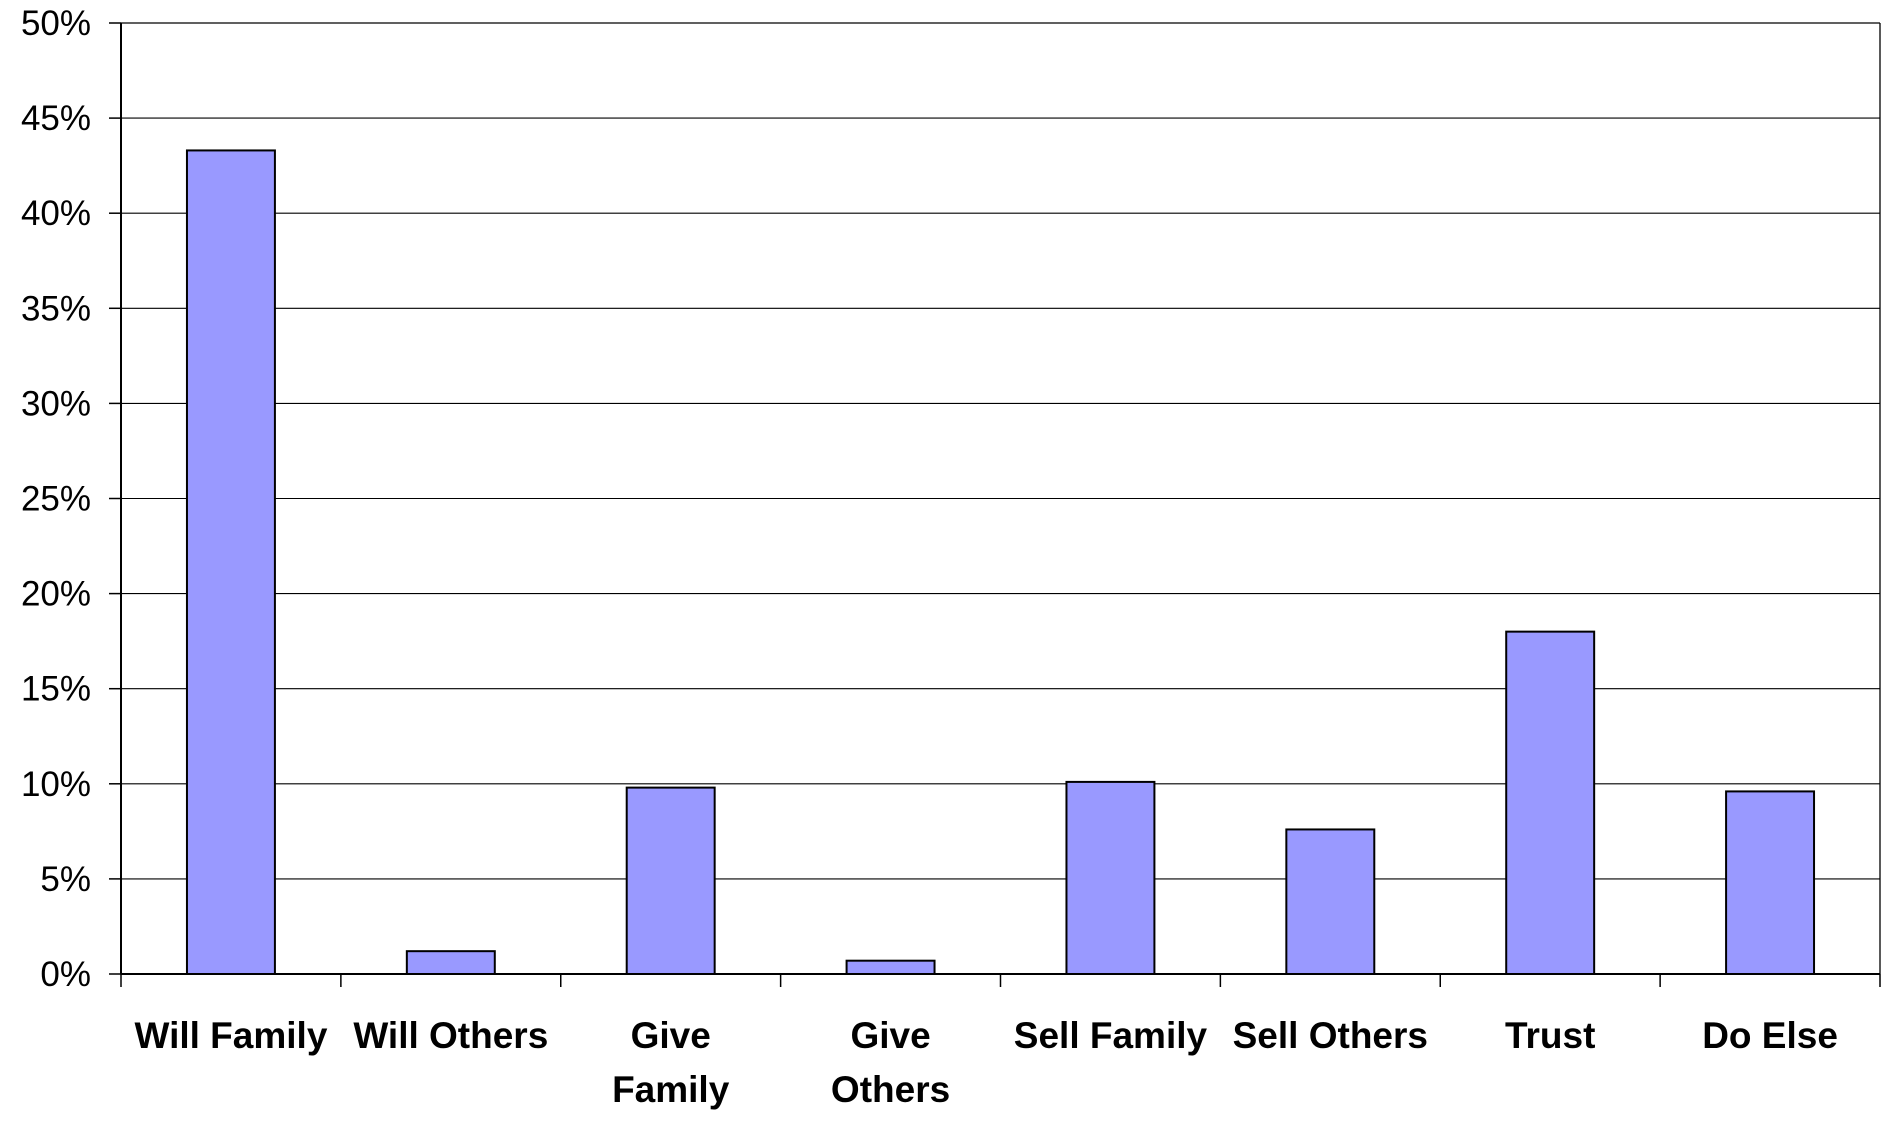 Image resolution: width=1883 pixels, height=1122 pixels. I want to click on y-tick-label: 40%, so click(56, 213).